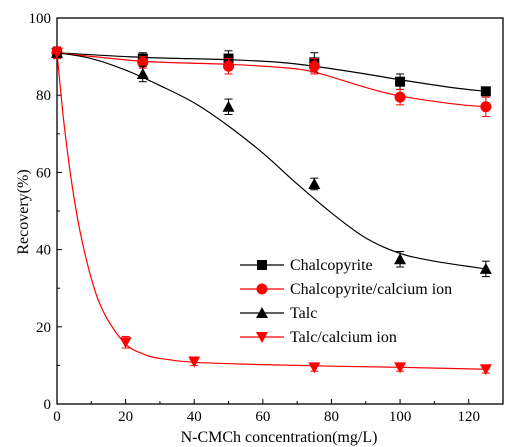  I want to click on y-tick-label: 60, so click(43, 173).